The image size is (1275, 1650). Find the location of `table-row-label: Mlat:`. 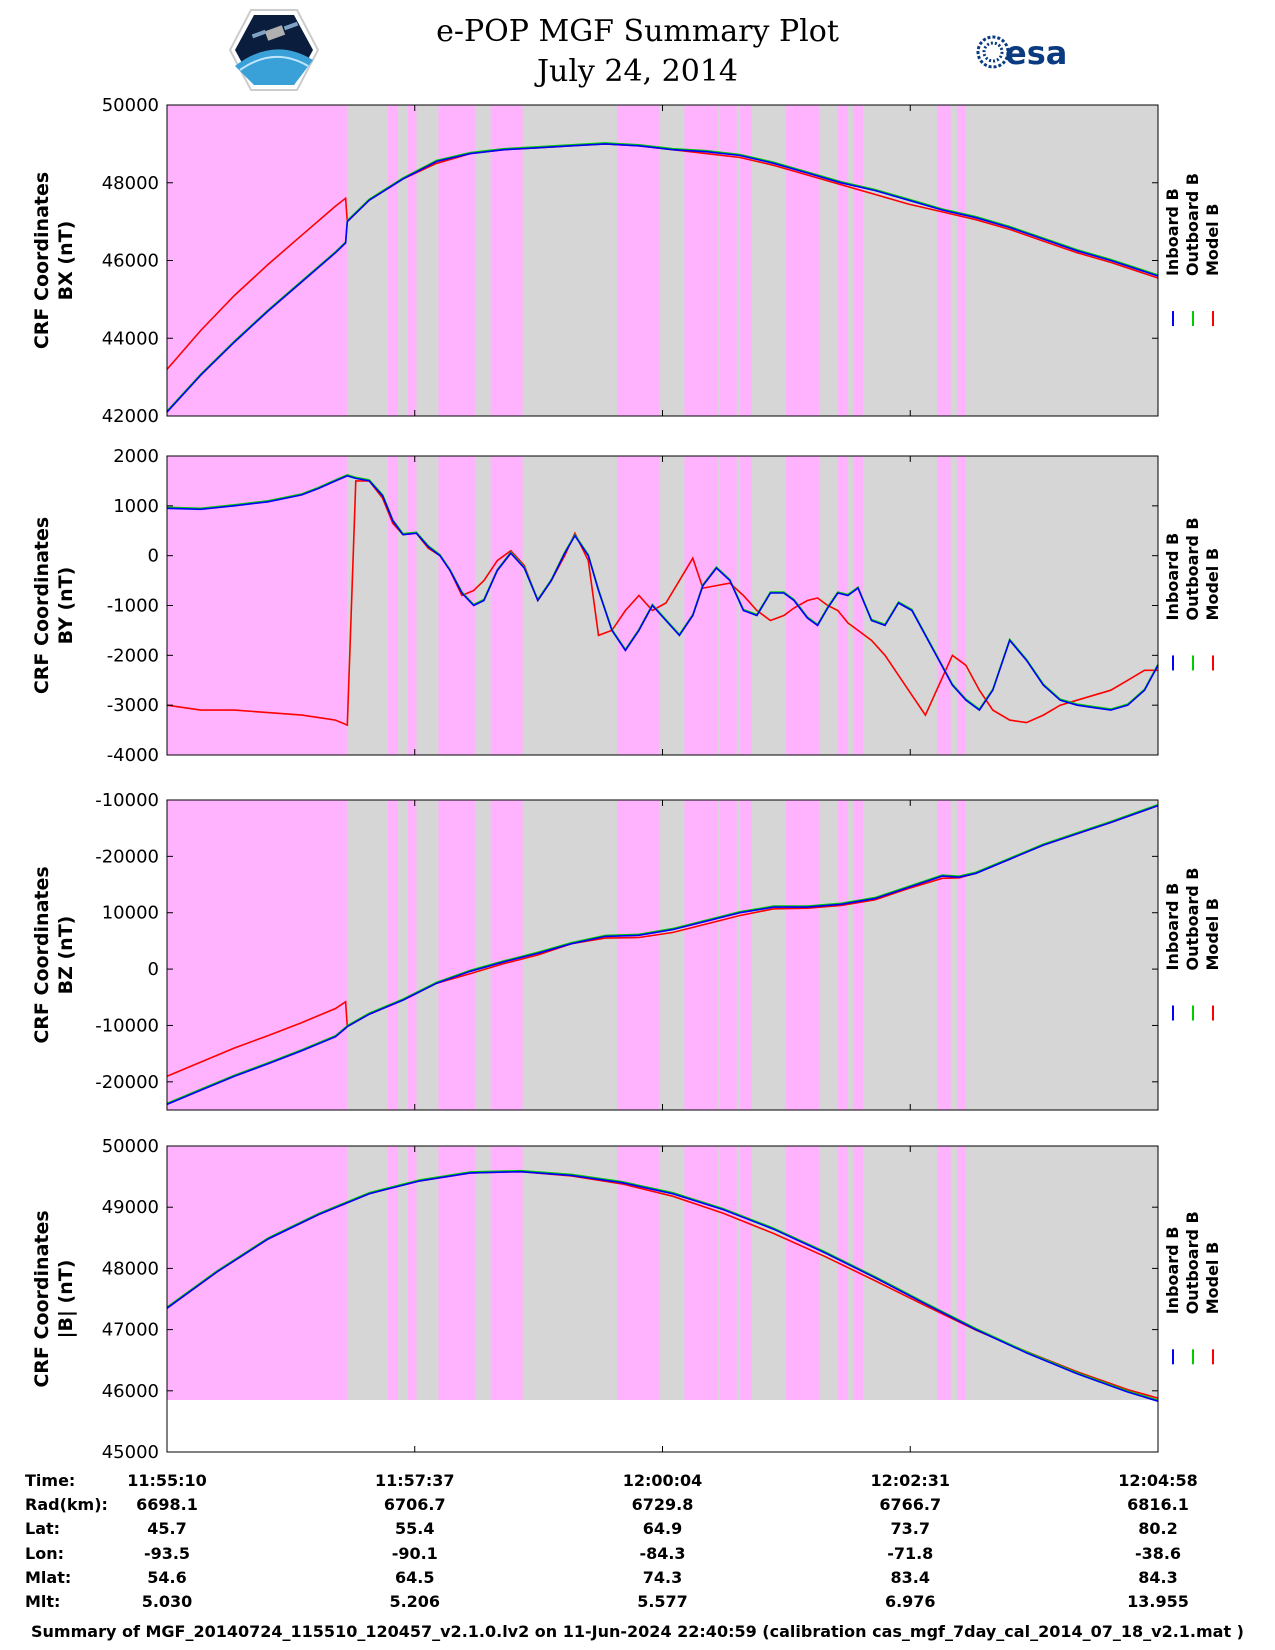

table-row-label: Mlat: is located at coordinates (48, 1577).